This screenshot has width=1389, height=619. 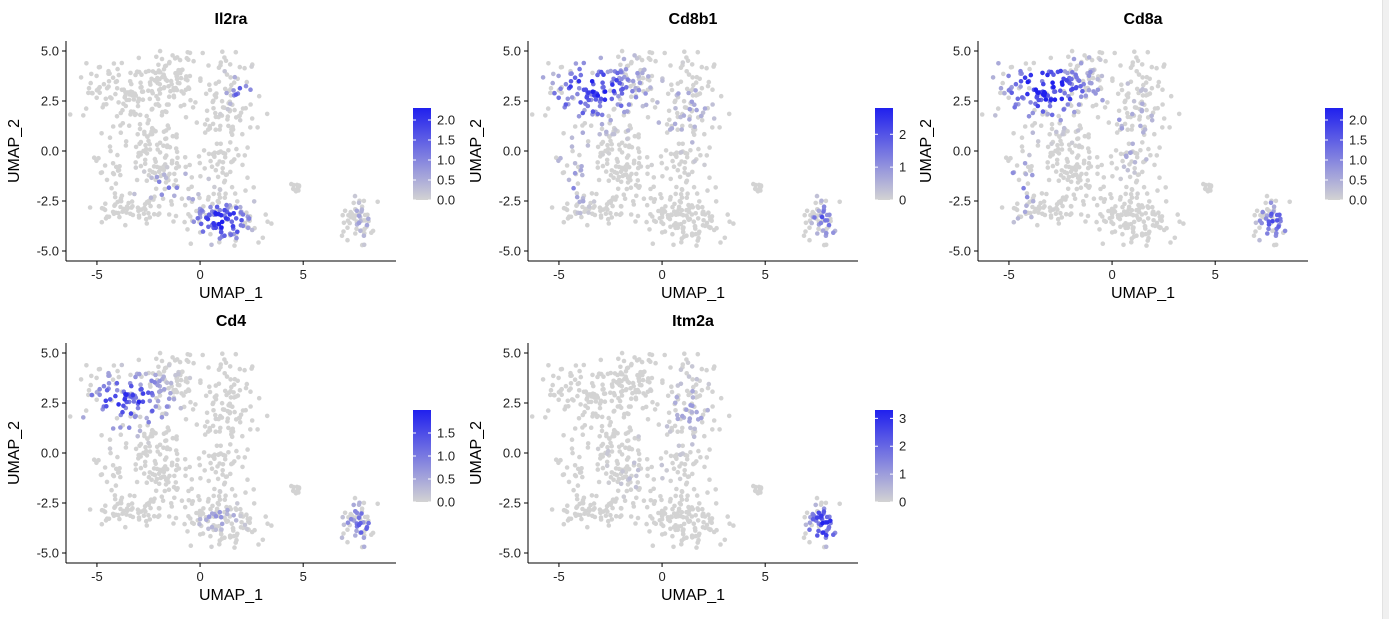 What do you see at coordinates (1385, 309) in the screenshot?
I see `scrollbar` at bounding box center [1385, 309].